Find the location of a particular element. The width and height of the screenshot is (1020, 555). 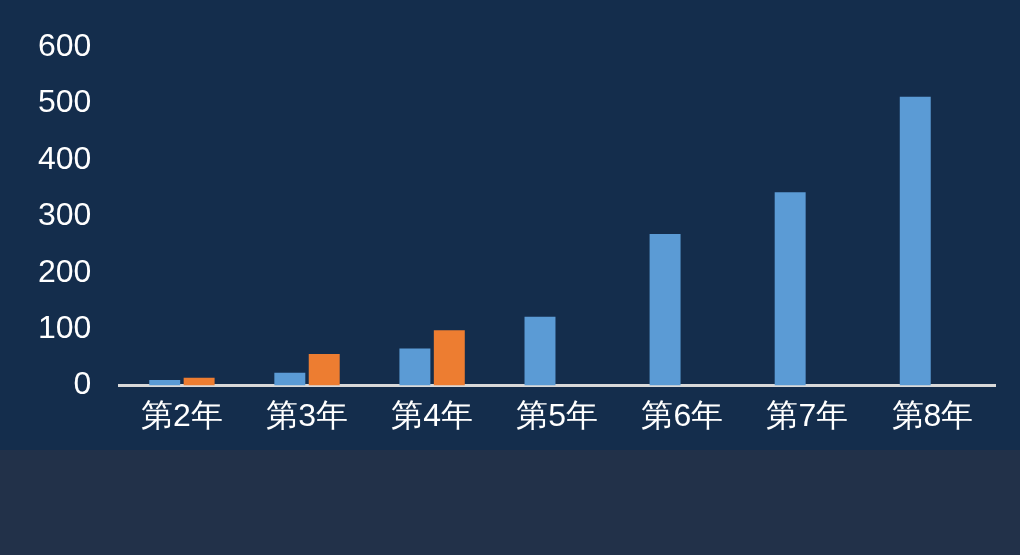

x-tick-label: 第4年 is located at coordinates (432, 414).